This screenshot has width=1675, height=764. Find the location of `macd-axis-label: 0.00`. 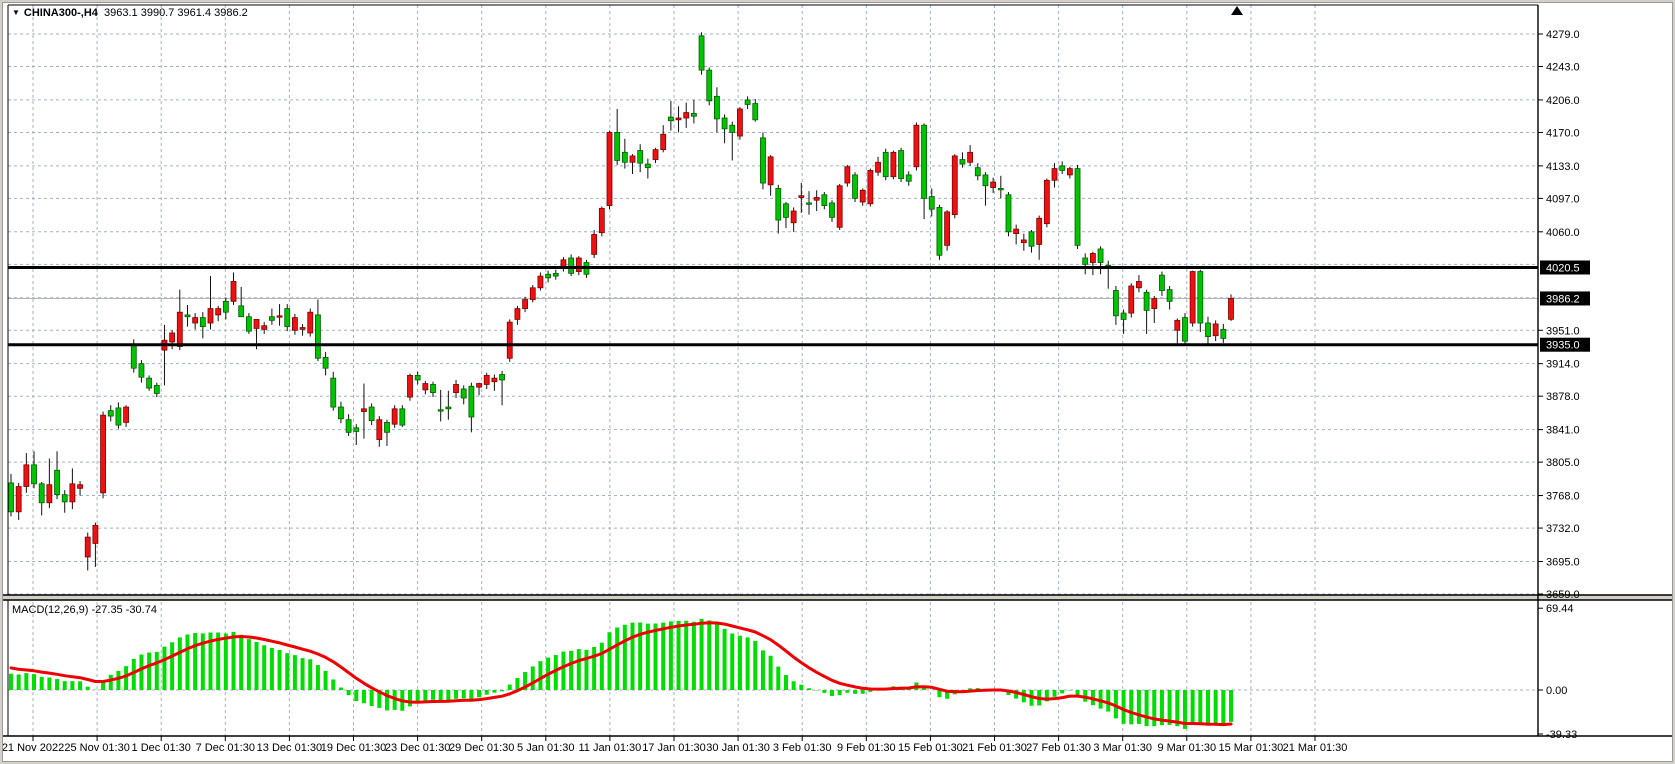

macd-axis-label: 0.00 is located at coordinates (1556, 691).